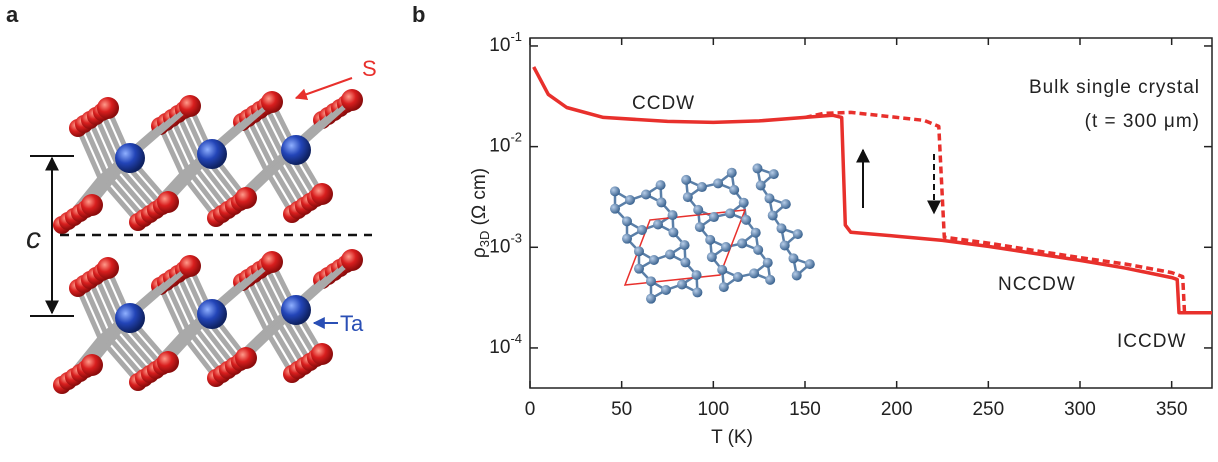 The image size is (1218, 462). I want to click on annotation: ICCDW, so click(1151, 341).